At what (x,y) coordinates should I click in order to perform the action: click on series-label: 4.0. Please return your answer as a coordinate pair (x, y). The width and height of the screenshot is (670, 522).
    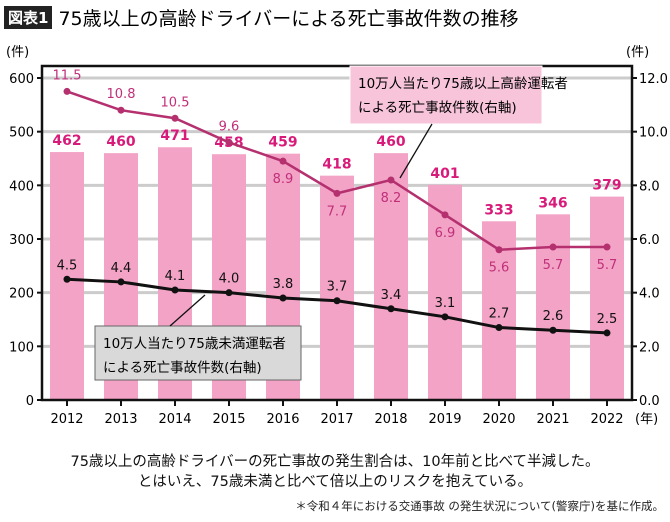
    Looking at the image, I should click on (229, 279).